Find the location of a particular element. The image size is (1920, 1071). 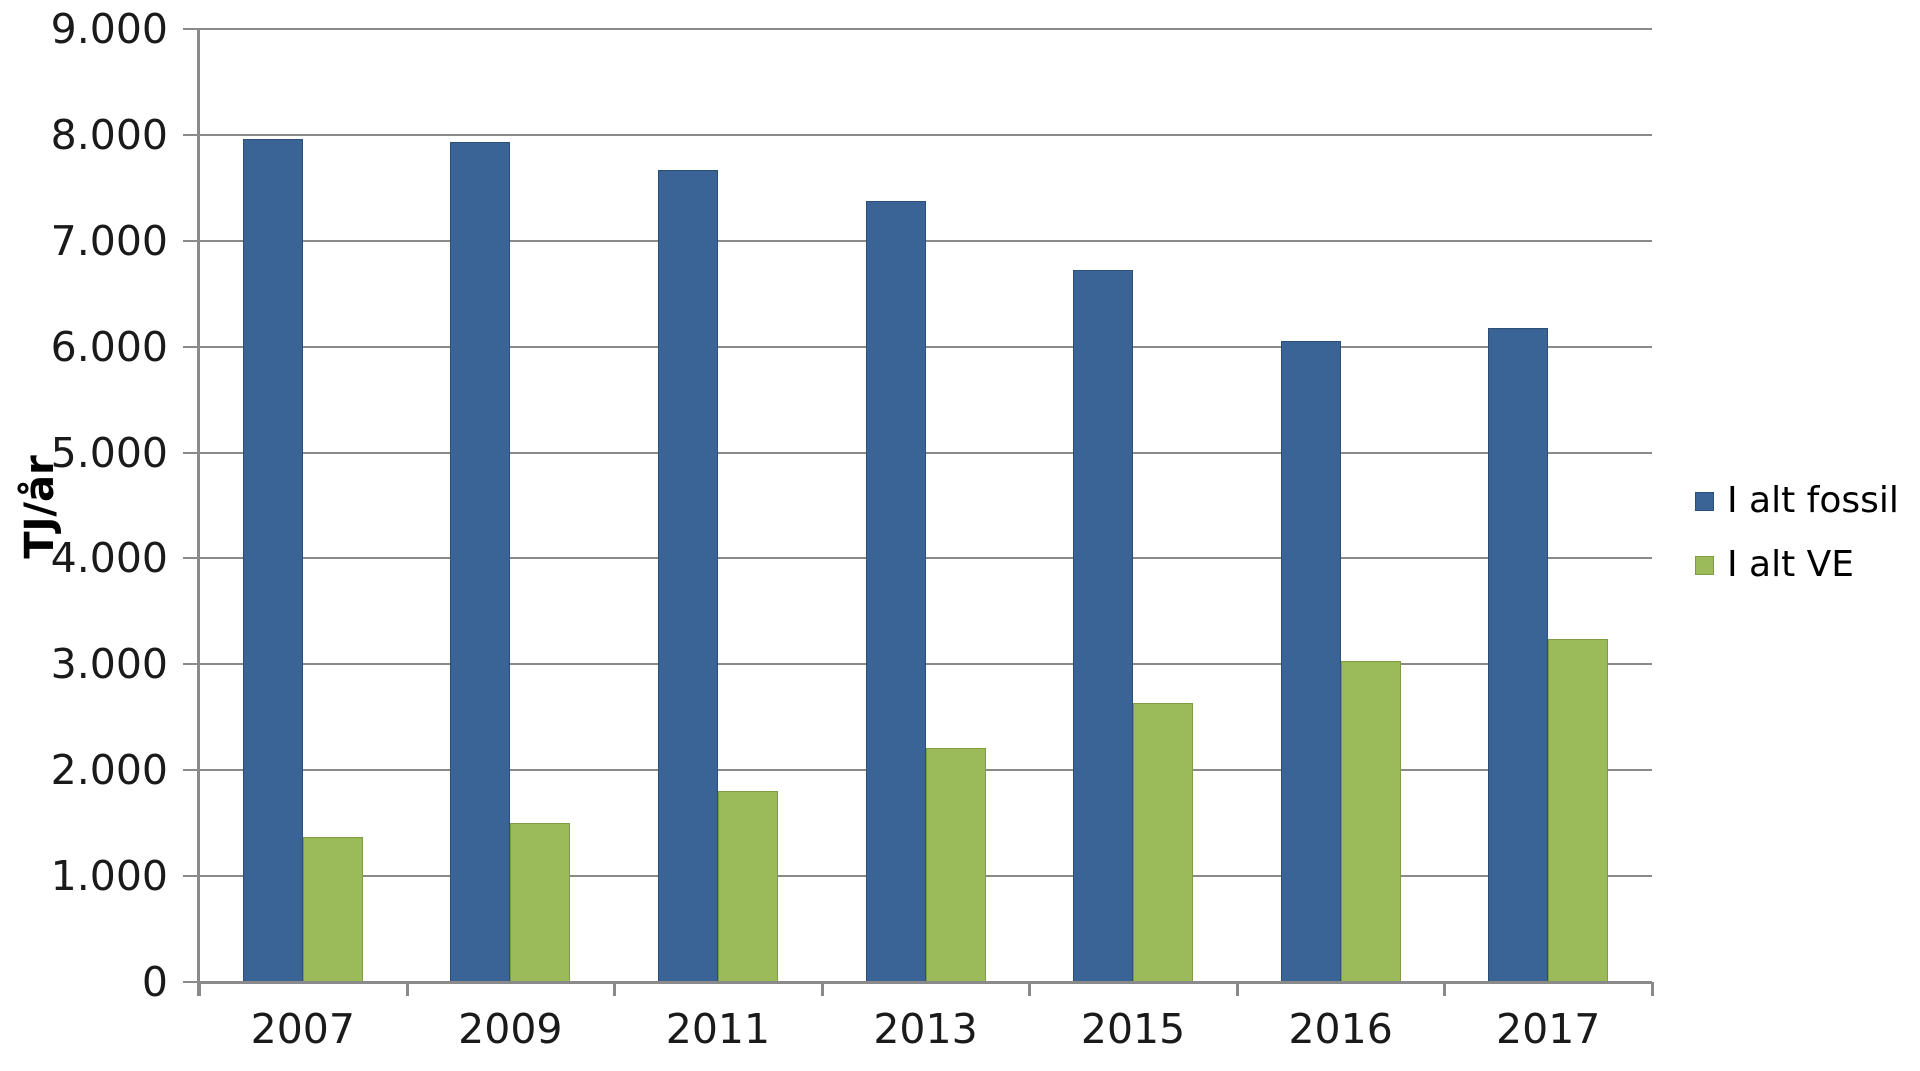

legend-label-fossil: I alt fossil is located at coordinates (1813, 500).